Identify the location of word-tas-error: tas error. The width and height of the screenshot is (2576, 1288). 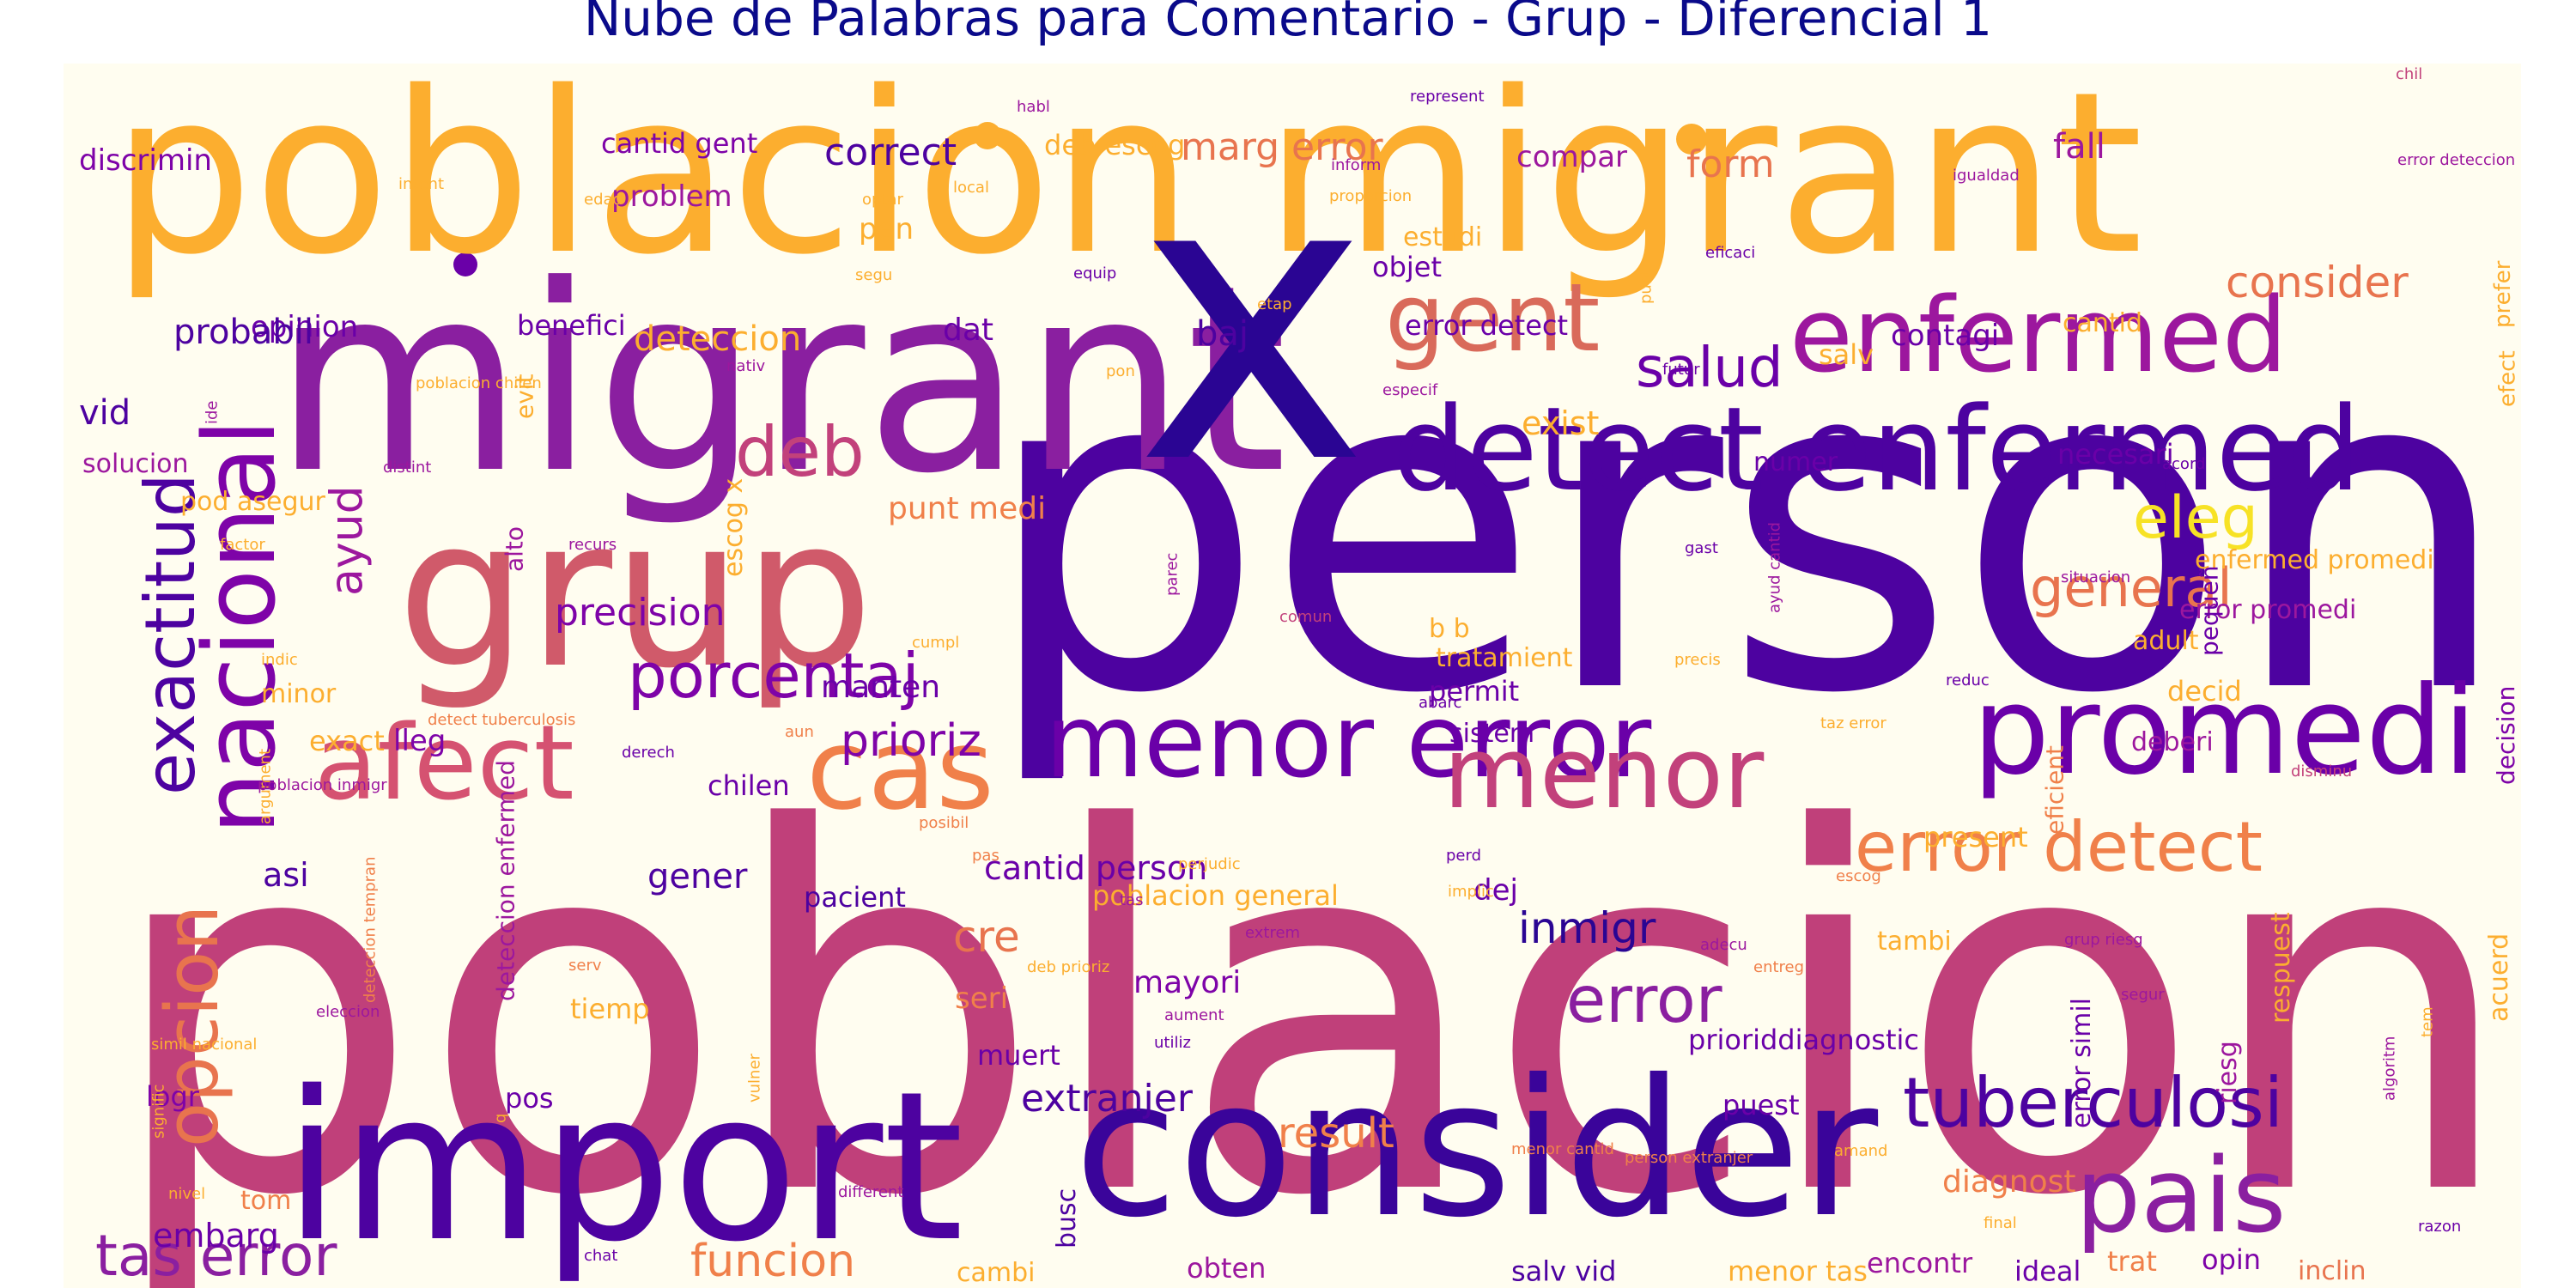
(216, 1255).